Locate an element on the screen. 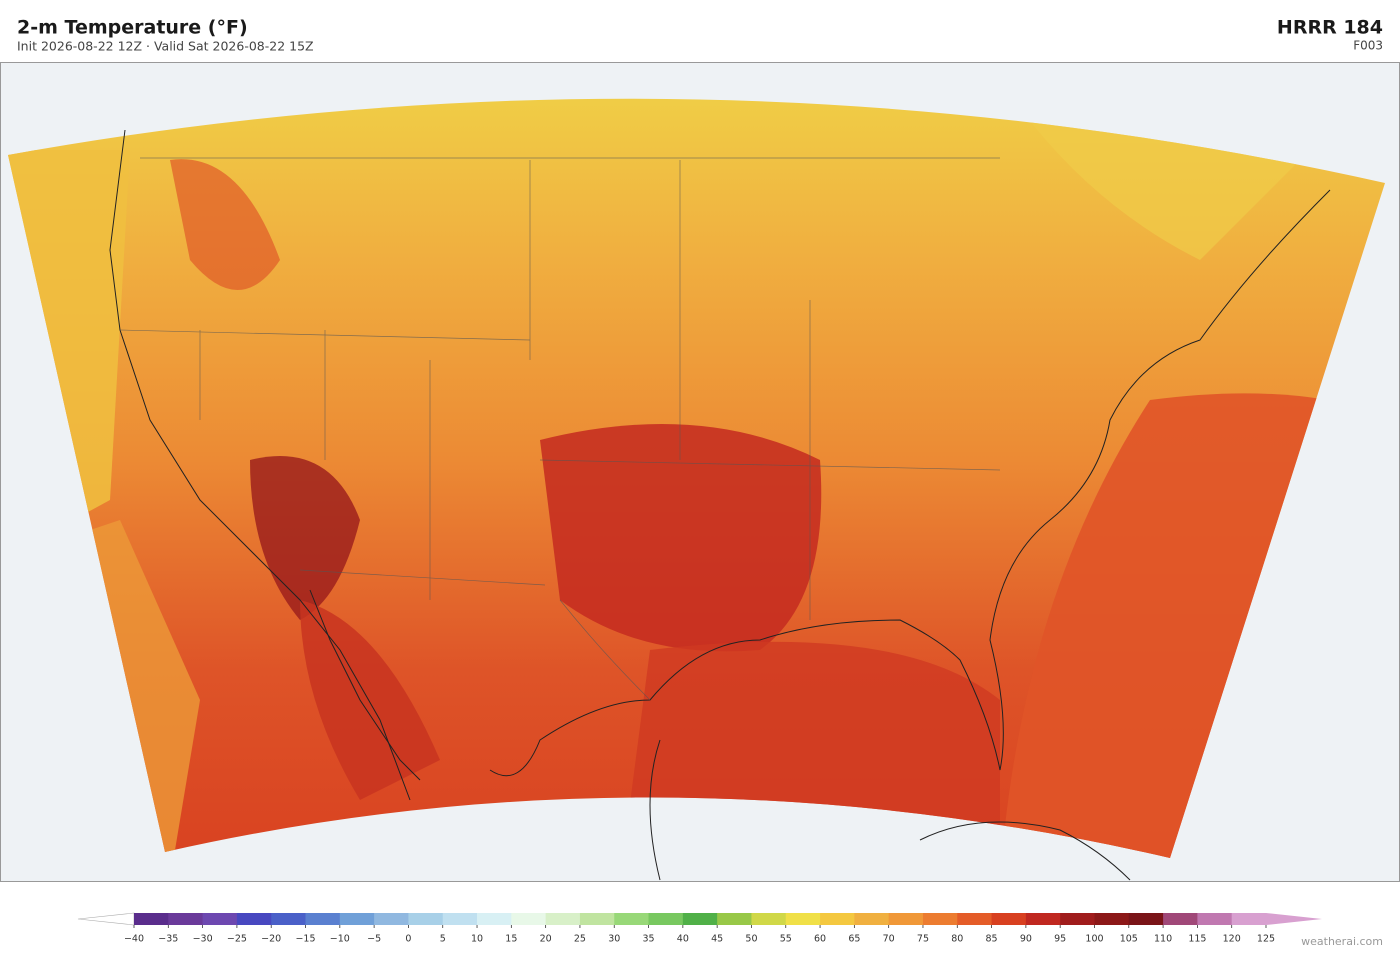 This screenshot has height=960, width=1400. model: HRRR 184 is located at coordinates (1330, 28).